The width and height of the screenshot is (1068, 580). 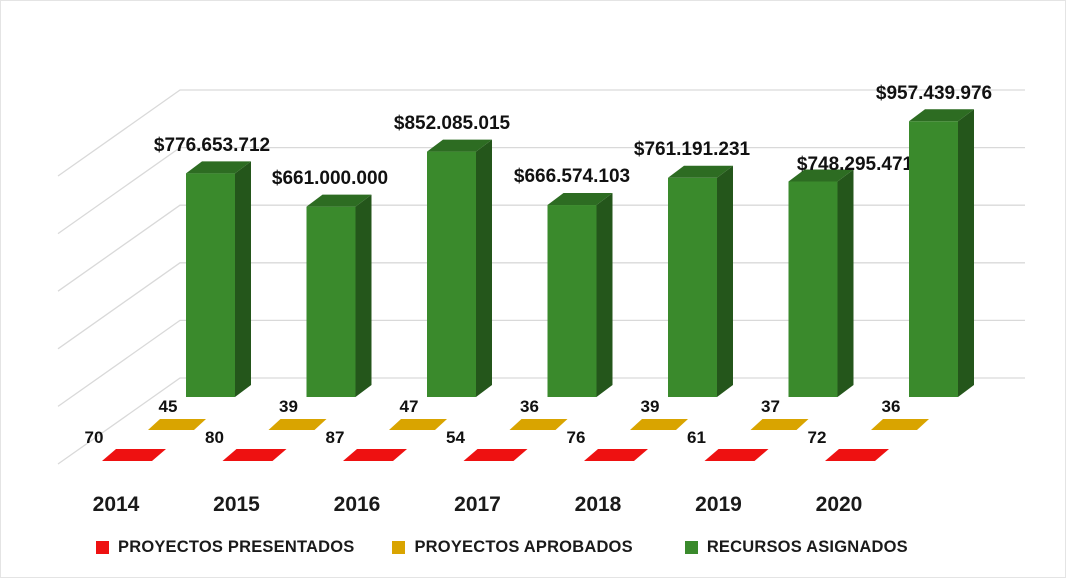 What do you see at coordinates (214, 437) in the screenshot?
I see `label-presentados: 80` at bounding box center [214, 437].